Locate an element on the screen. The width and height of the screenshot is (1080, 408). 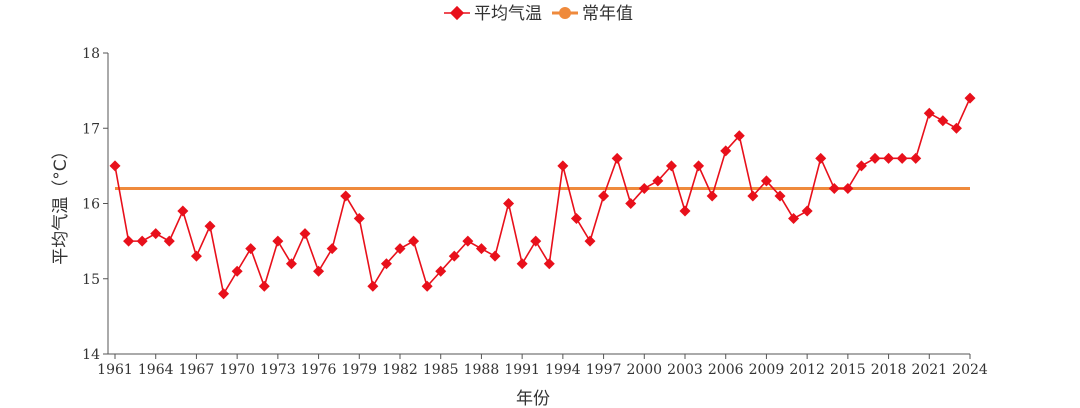
x-tick-label: 2021 is located at coordinates (929, 370).